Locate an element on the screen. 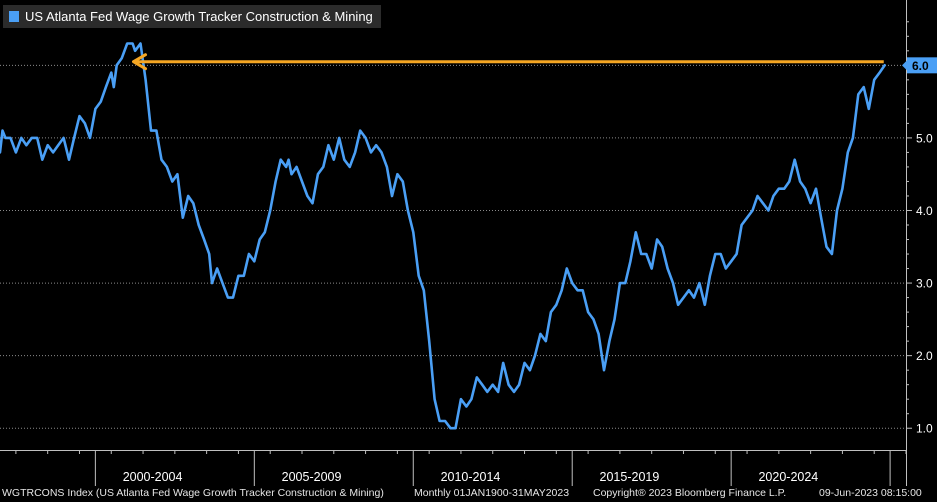 The image size is (937, 502). x-tick-label: 2015-2019 is located at coordinates (630, 477).